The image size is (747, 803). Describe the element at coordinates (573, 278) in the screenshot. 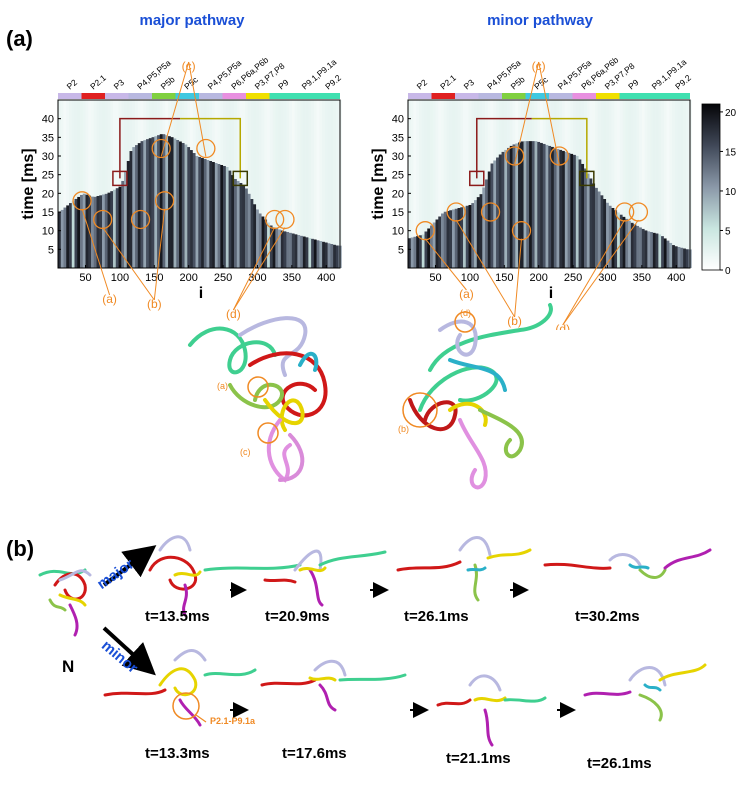

I see `x-tick-label-250: 250` at that location.